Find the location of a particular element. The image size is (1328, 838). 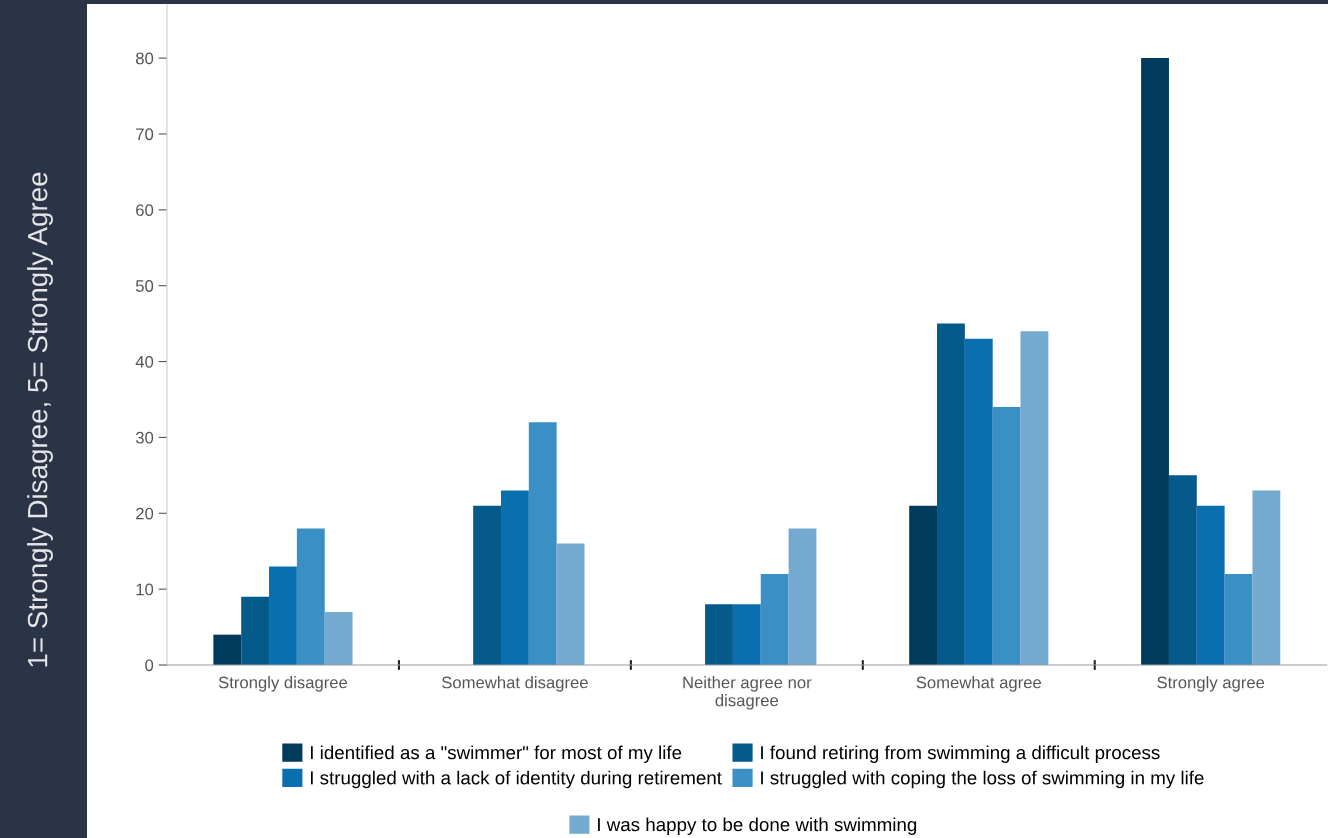

y-tick-label: 30 is located at coordinates (144, 437).